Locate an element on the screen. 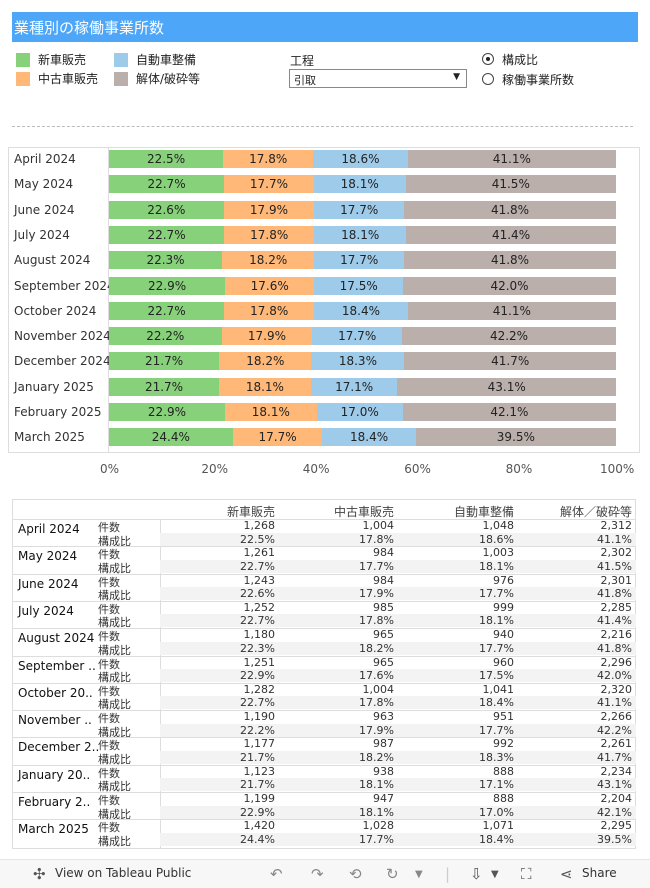 The image size is (650, 888). table-cell: 41.8% is located at coordinates (614, 648).